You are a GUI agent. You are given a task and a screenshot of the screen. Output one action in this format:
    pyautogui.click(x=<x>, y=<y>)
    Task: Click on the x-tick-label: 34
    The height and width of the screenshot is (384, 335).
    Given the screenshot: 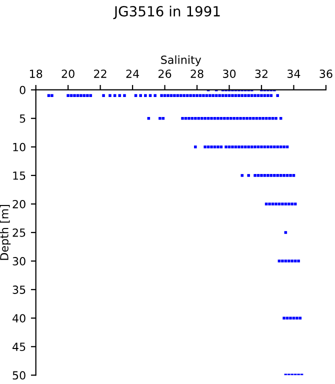 What is the action you would take?
    pyautogui.click(x=294, y=74)
    